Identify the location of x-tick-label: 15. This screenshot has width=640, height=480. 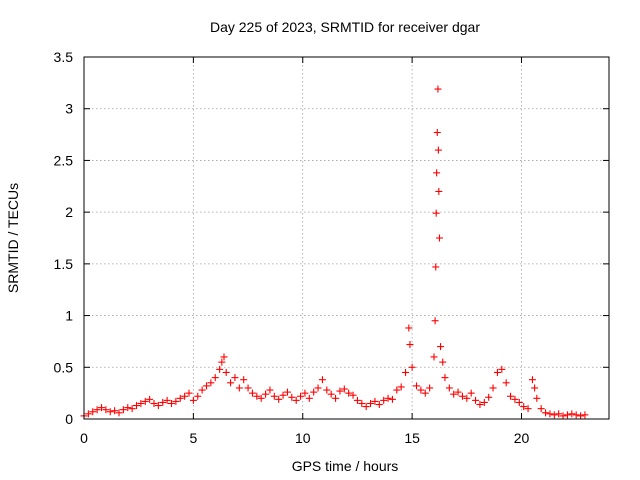
(412, 438).